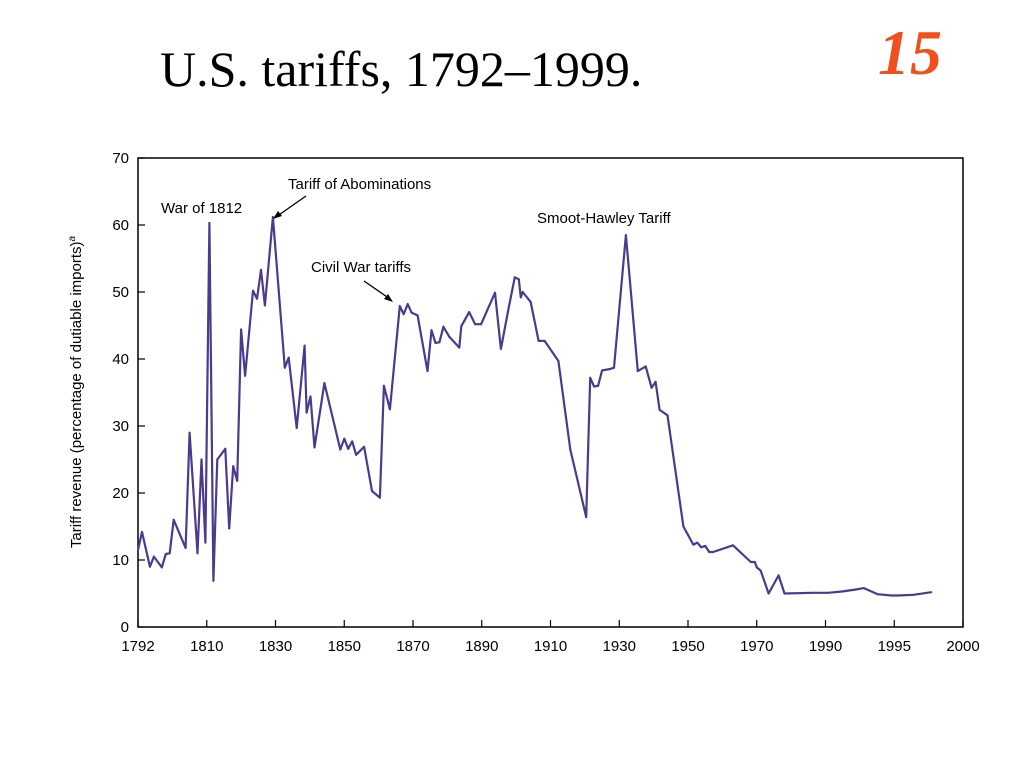 The image size is (1024, 768). What do you see at coordinates (275, 646) in the screenshot?
I see `x-tick-label: 1830` at bounding box center [275, 646].